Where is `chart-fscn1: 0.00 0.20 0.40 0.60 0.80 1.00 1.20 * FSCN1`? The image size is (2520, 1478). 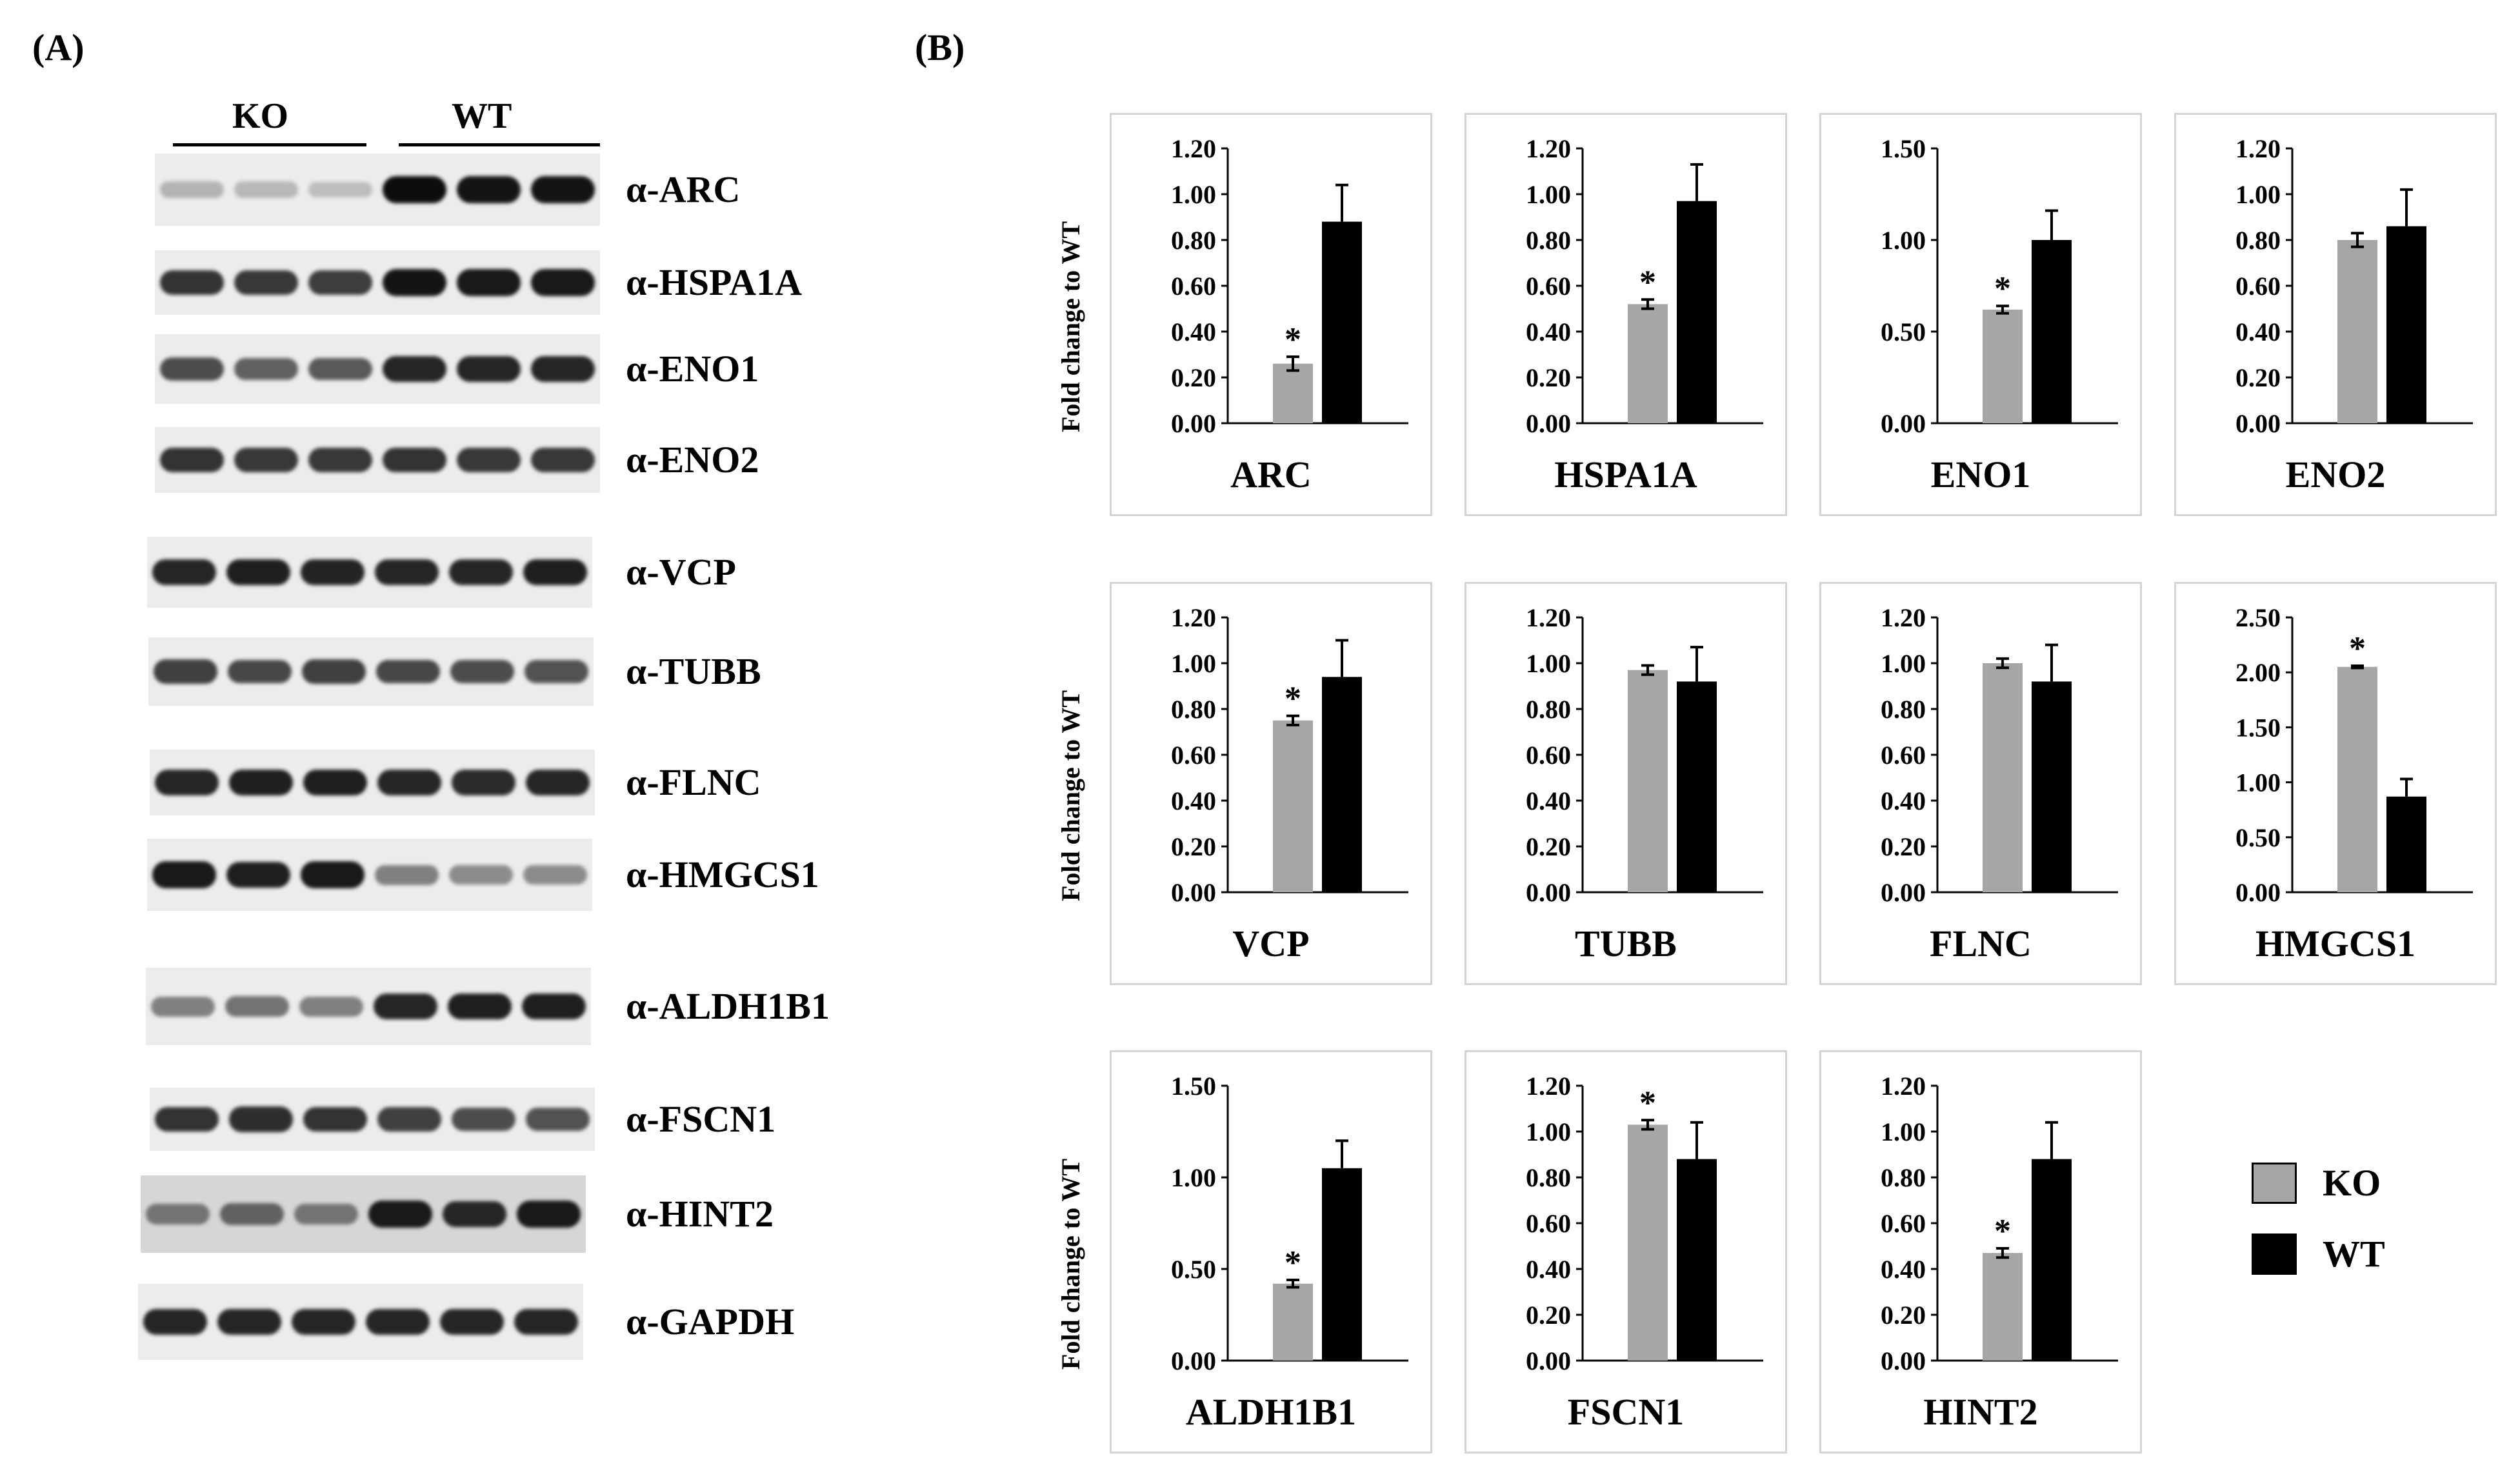 chart-fscn1: 0.00 0.20 0.40 0.60 0.80 1.00 1.20 * FSCN1 is located at coordinates (1626, 1251).